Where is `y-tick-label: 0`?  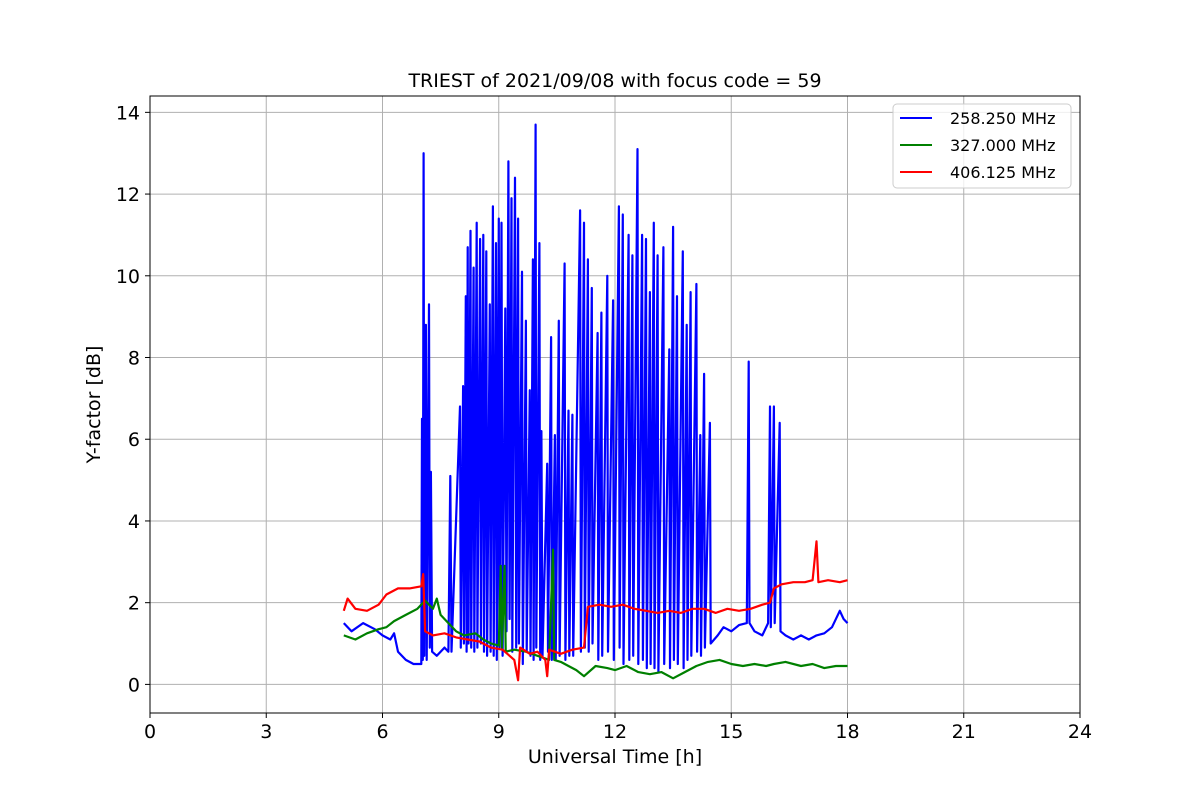 y-tick-label: 0 is located at coordinates (134, 685).